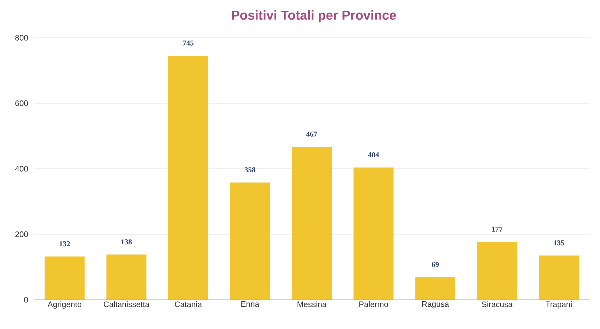 Image resolution: width=600 pixels, height=329 pixels. I want to click on chart-title: Positivi Totali per Province, so click(314, 16).